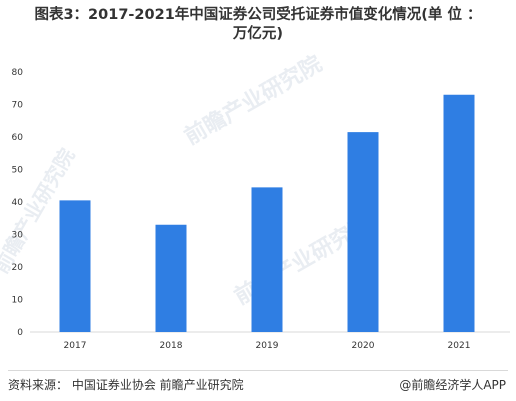 Image resolution: width=516 pixels, height=401 pixels. What do you see at coordinates (459, 346) in the screenshot?
I see `x-tick-label: 2021` at bounding box center [459, 346].